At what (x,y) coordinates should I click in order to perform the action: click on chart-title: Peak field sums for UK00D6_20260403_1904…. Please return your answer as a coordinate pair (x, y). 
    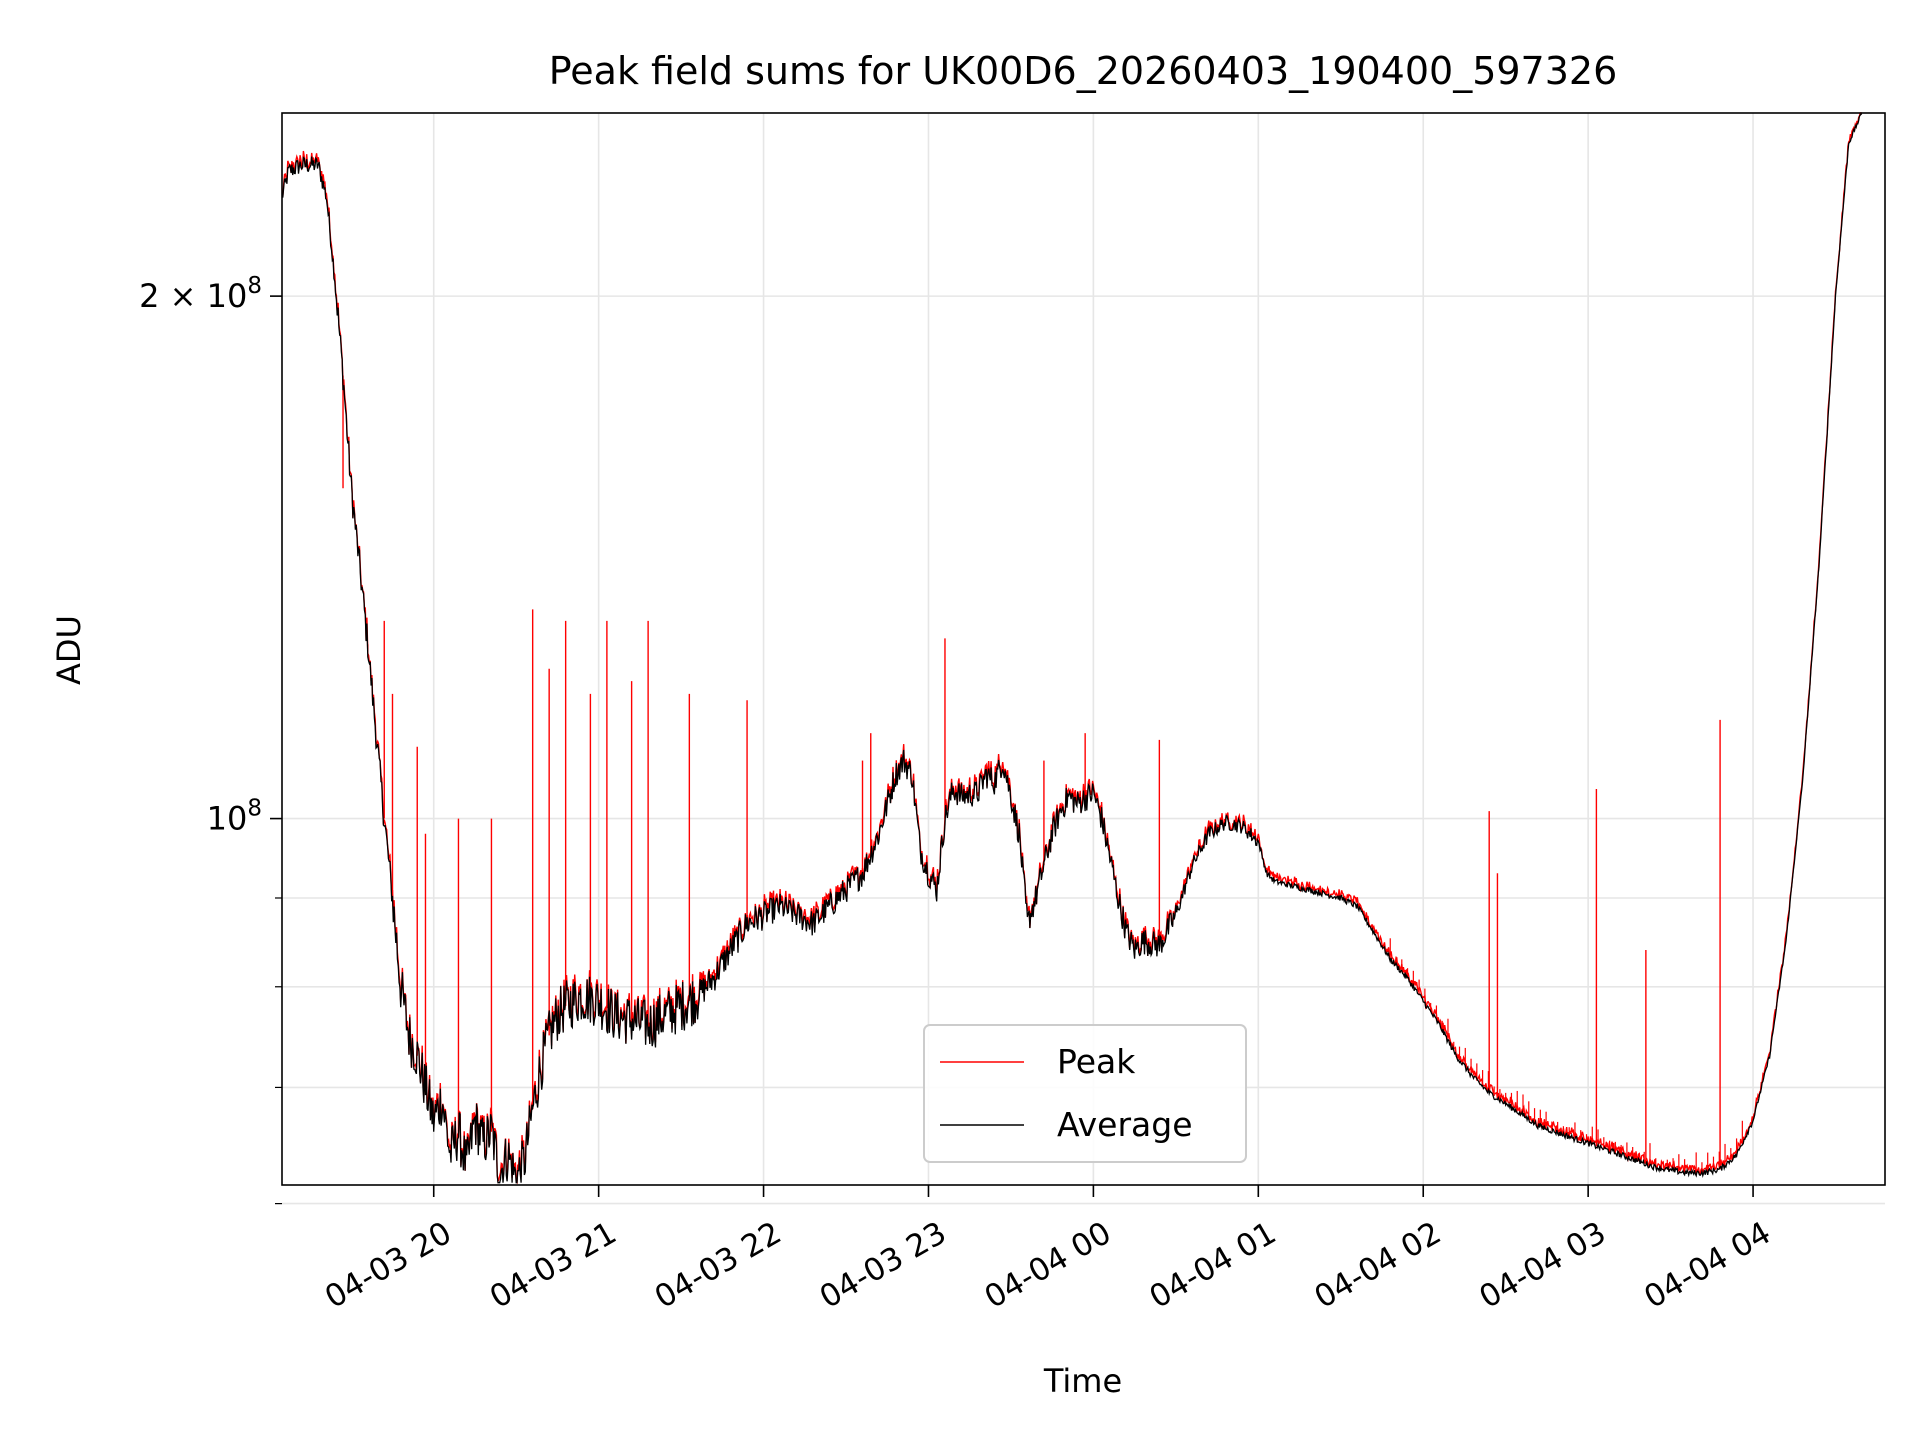
    Looking at the image, I should click on (1083, 71).